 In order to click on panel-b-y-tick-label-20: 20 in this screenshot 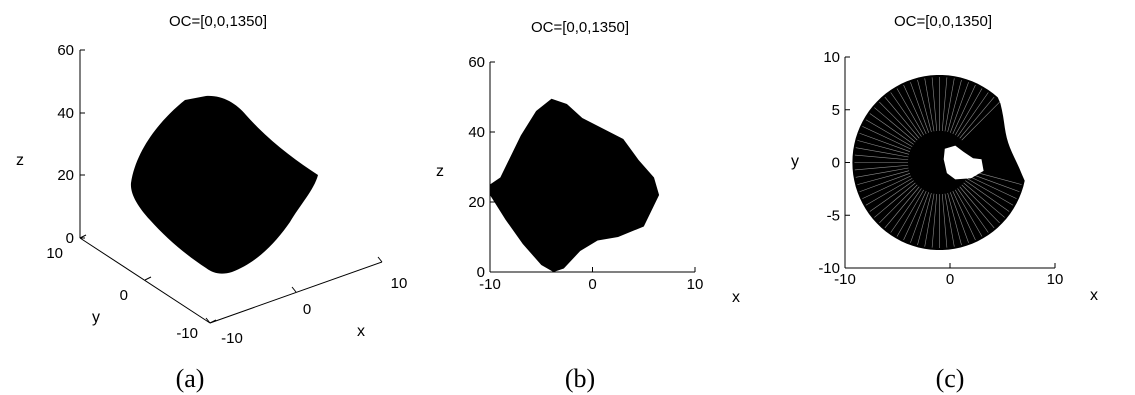, I will do `click(476, 202)`.